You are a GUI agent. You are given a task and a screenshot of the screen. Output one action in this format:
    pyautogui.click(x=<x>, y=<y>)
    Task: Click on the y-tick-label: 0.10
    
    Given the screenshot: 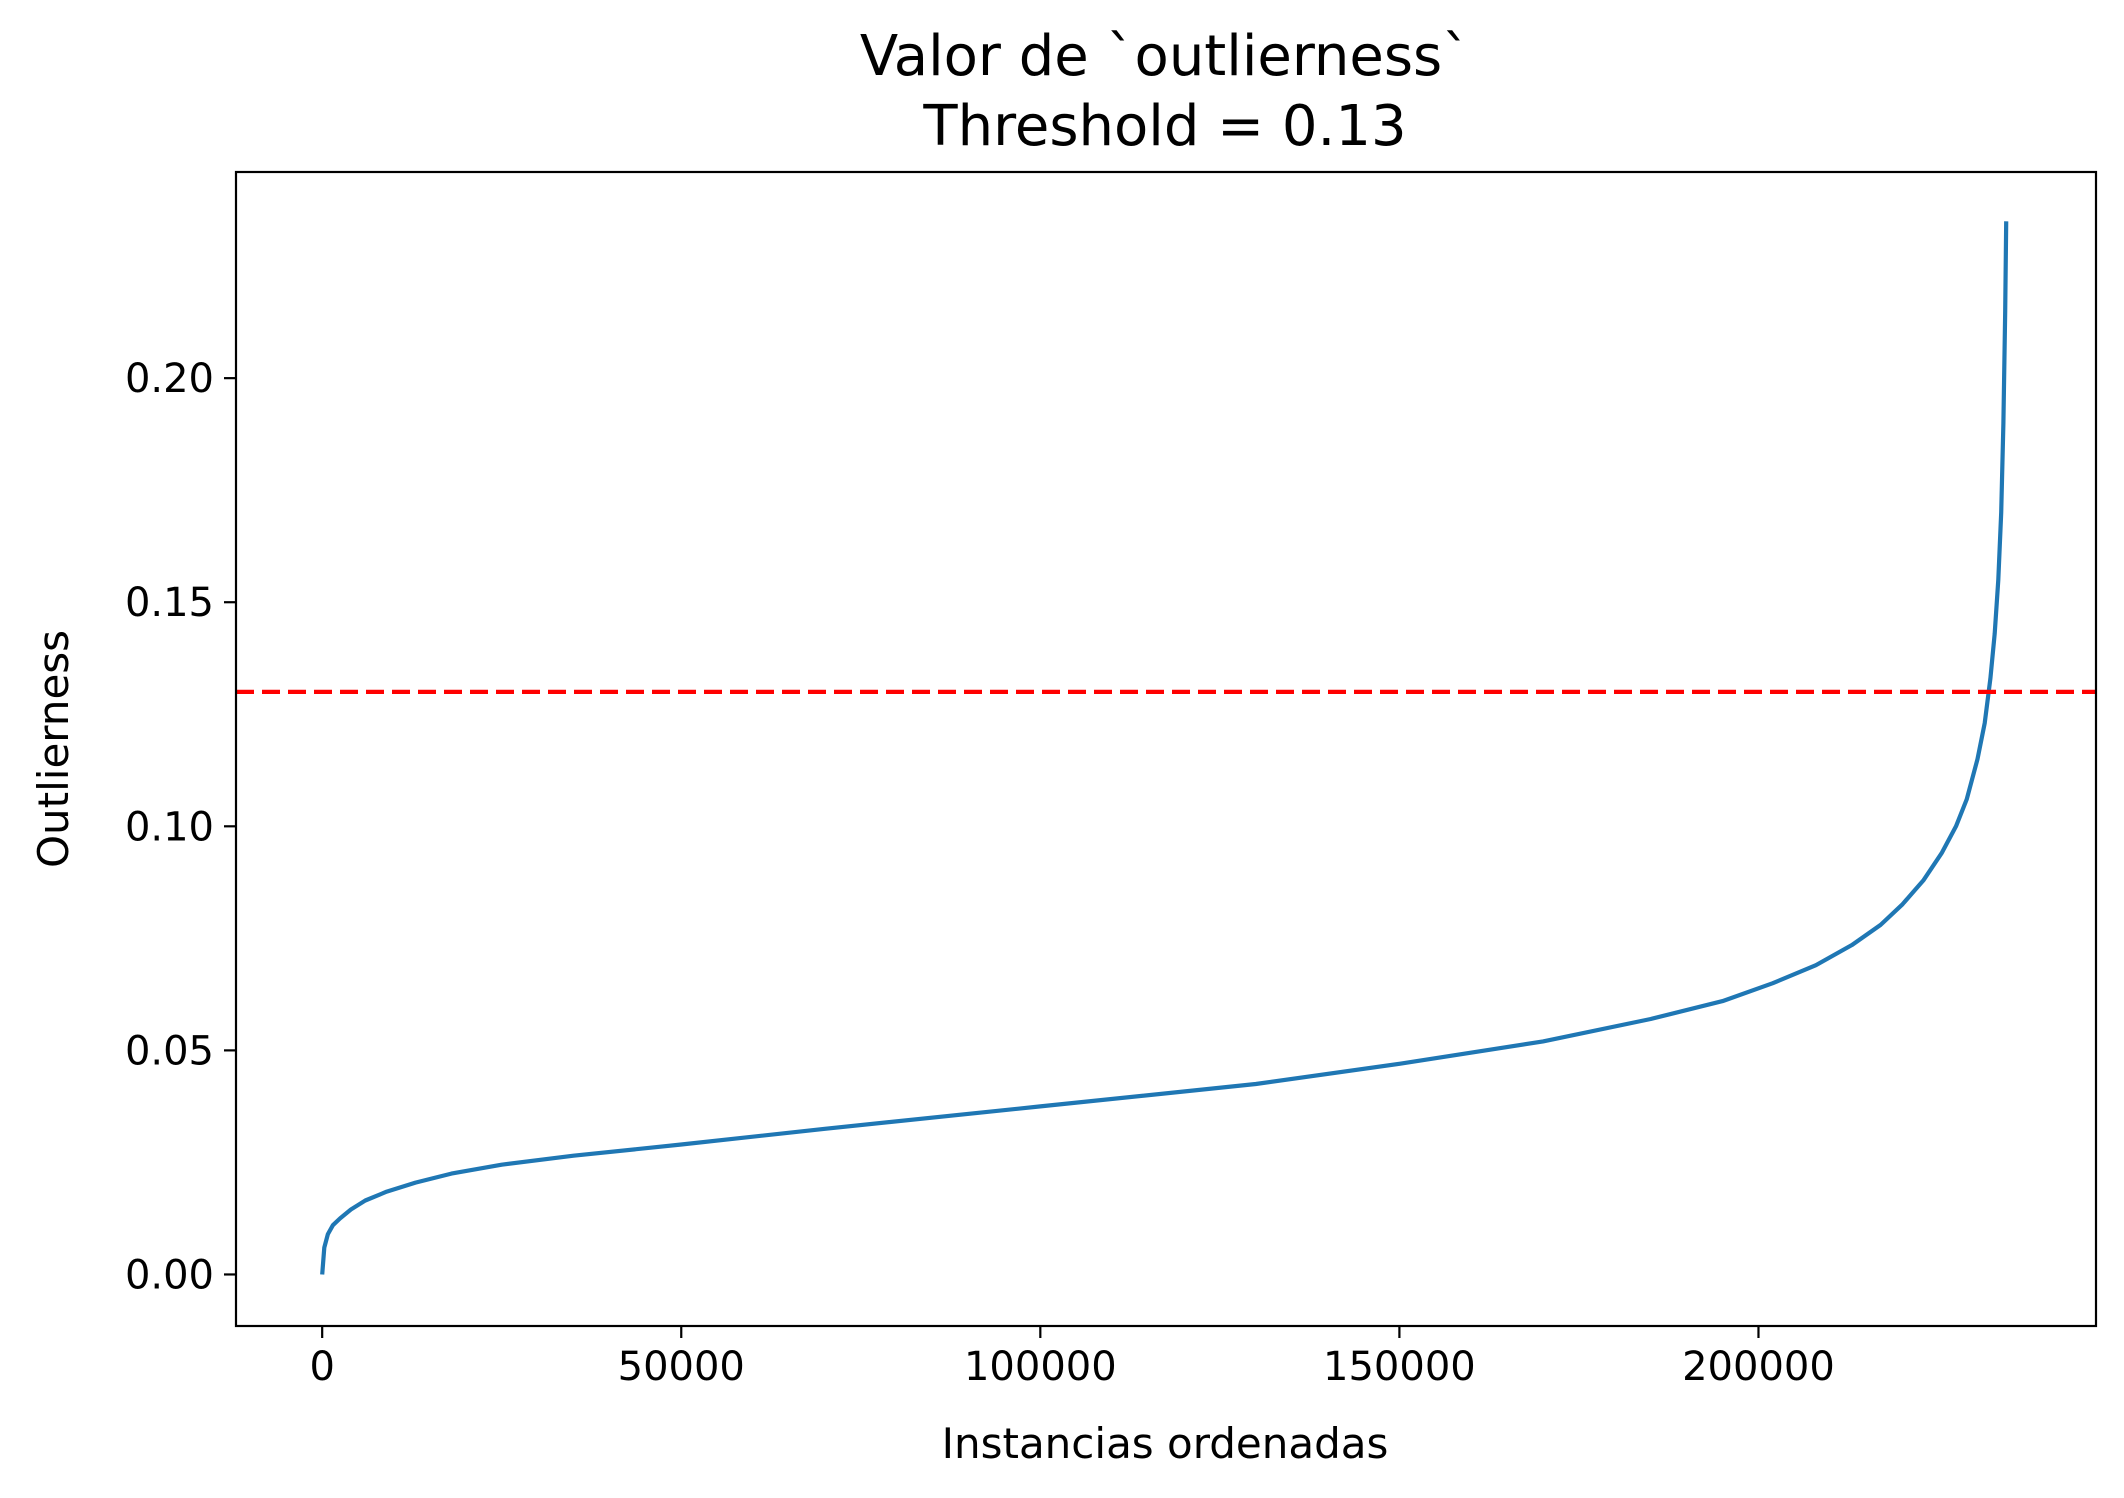 What is the action you would take?
    pyautogui.click(x=169, y=827)
    